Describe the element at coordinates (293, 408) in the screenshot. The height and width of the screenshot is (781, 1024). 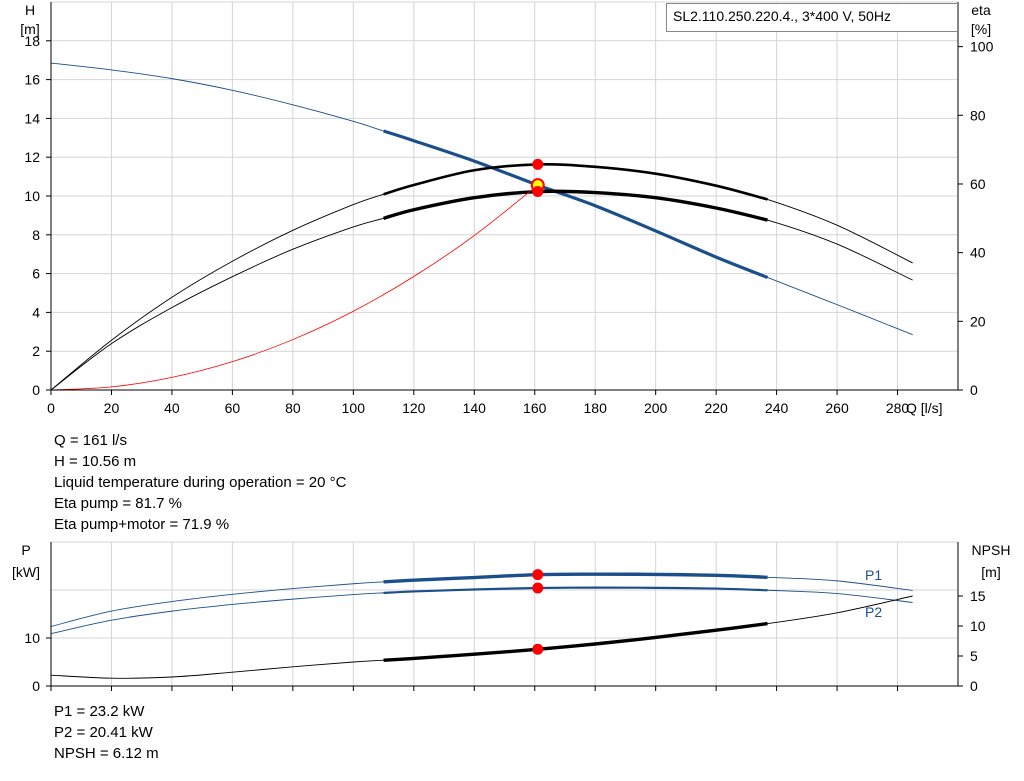
I see `flow-tick-label: 80` at that location.